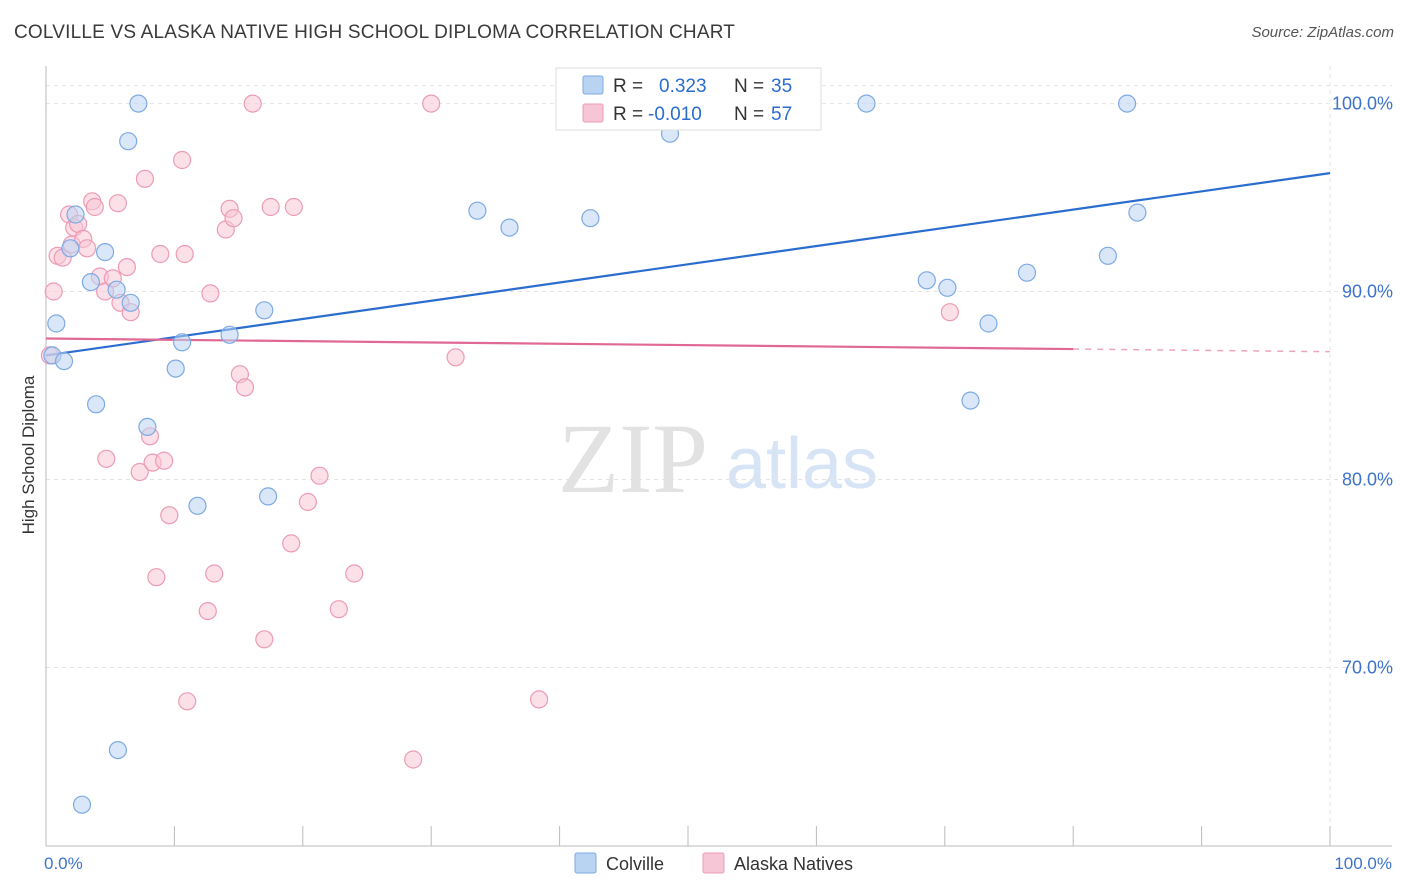 The image size is (1406, 892). I want to click on bottom-legend-label-colville: Colville, so click(635, 864).